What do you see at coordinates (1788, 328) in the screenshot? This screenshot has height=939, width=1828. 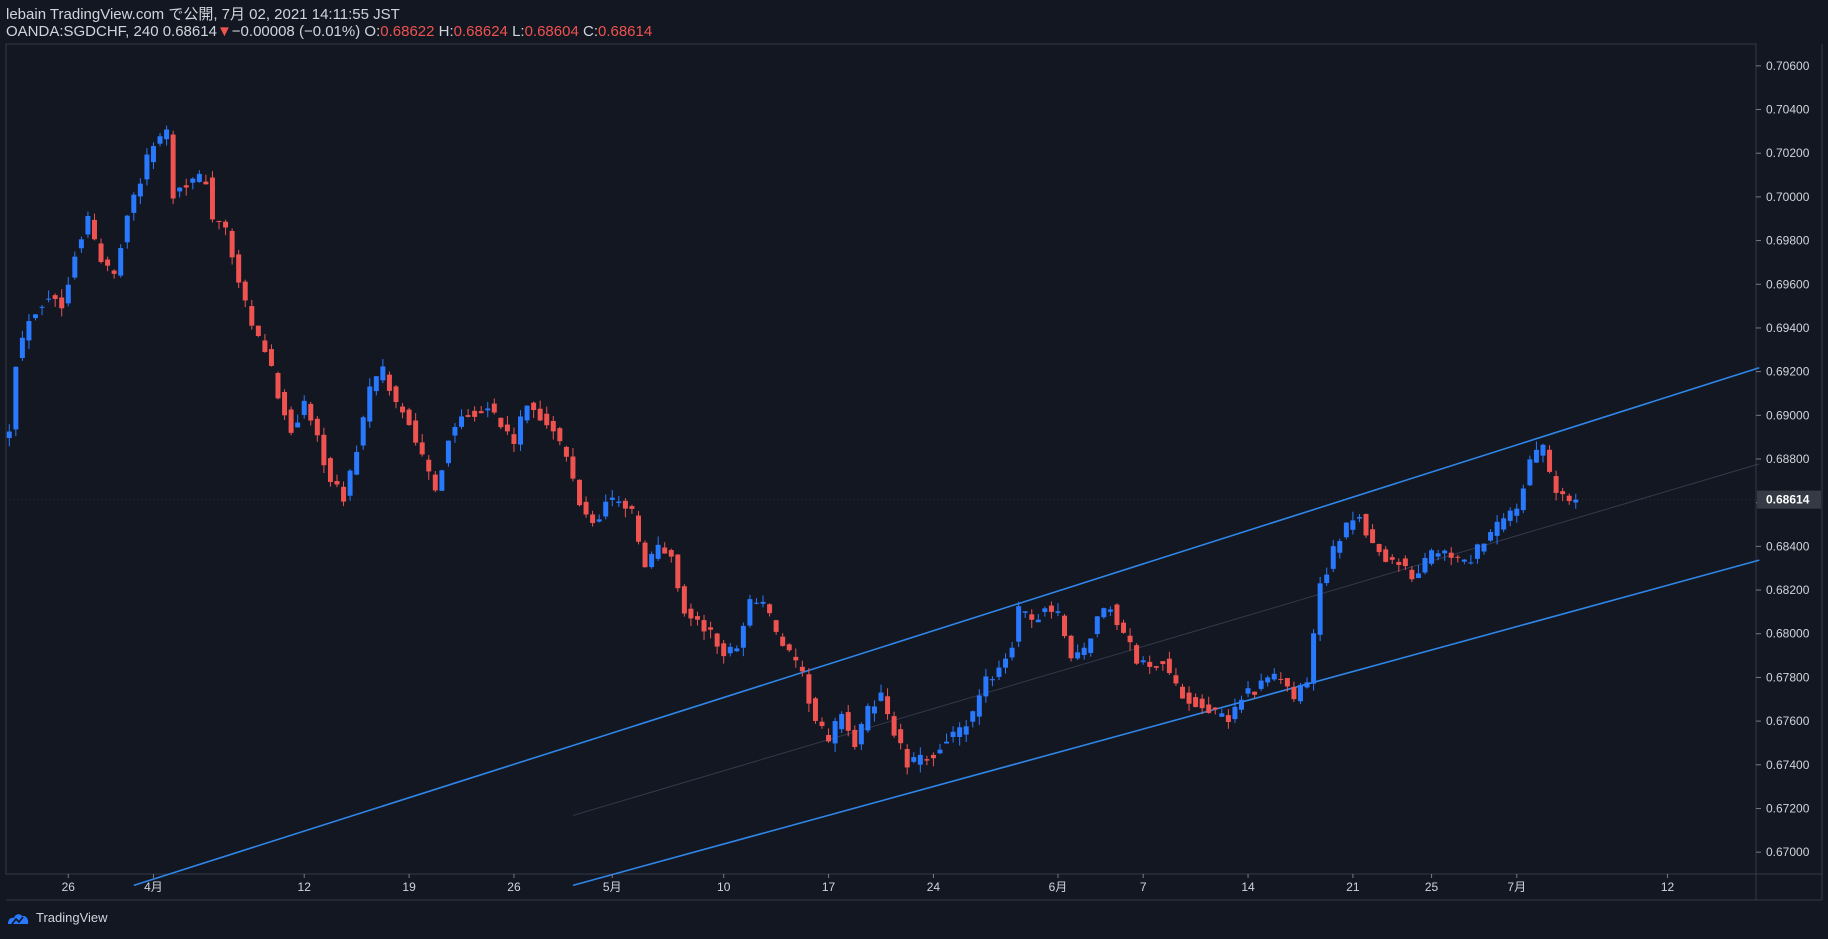 I see `price-tick-label: 0.69400` at bounding box center [1788, 328].